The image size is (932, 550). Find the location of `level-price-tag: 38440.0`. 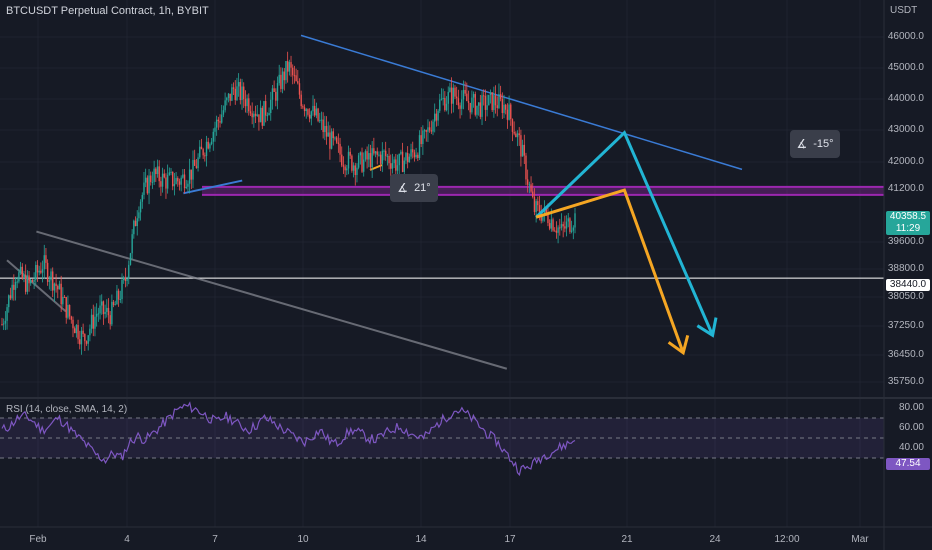

level-price-tag: 38440.0 is located at coordinates (908, 285).